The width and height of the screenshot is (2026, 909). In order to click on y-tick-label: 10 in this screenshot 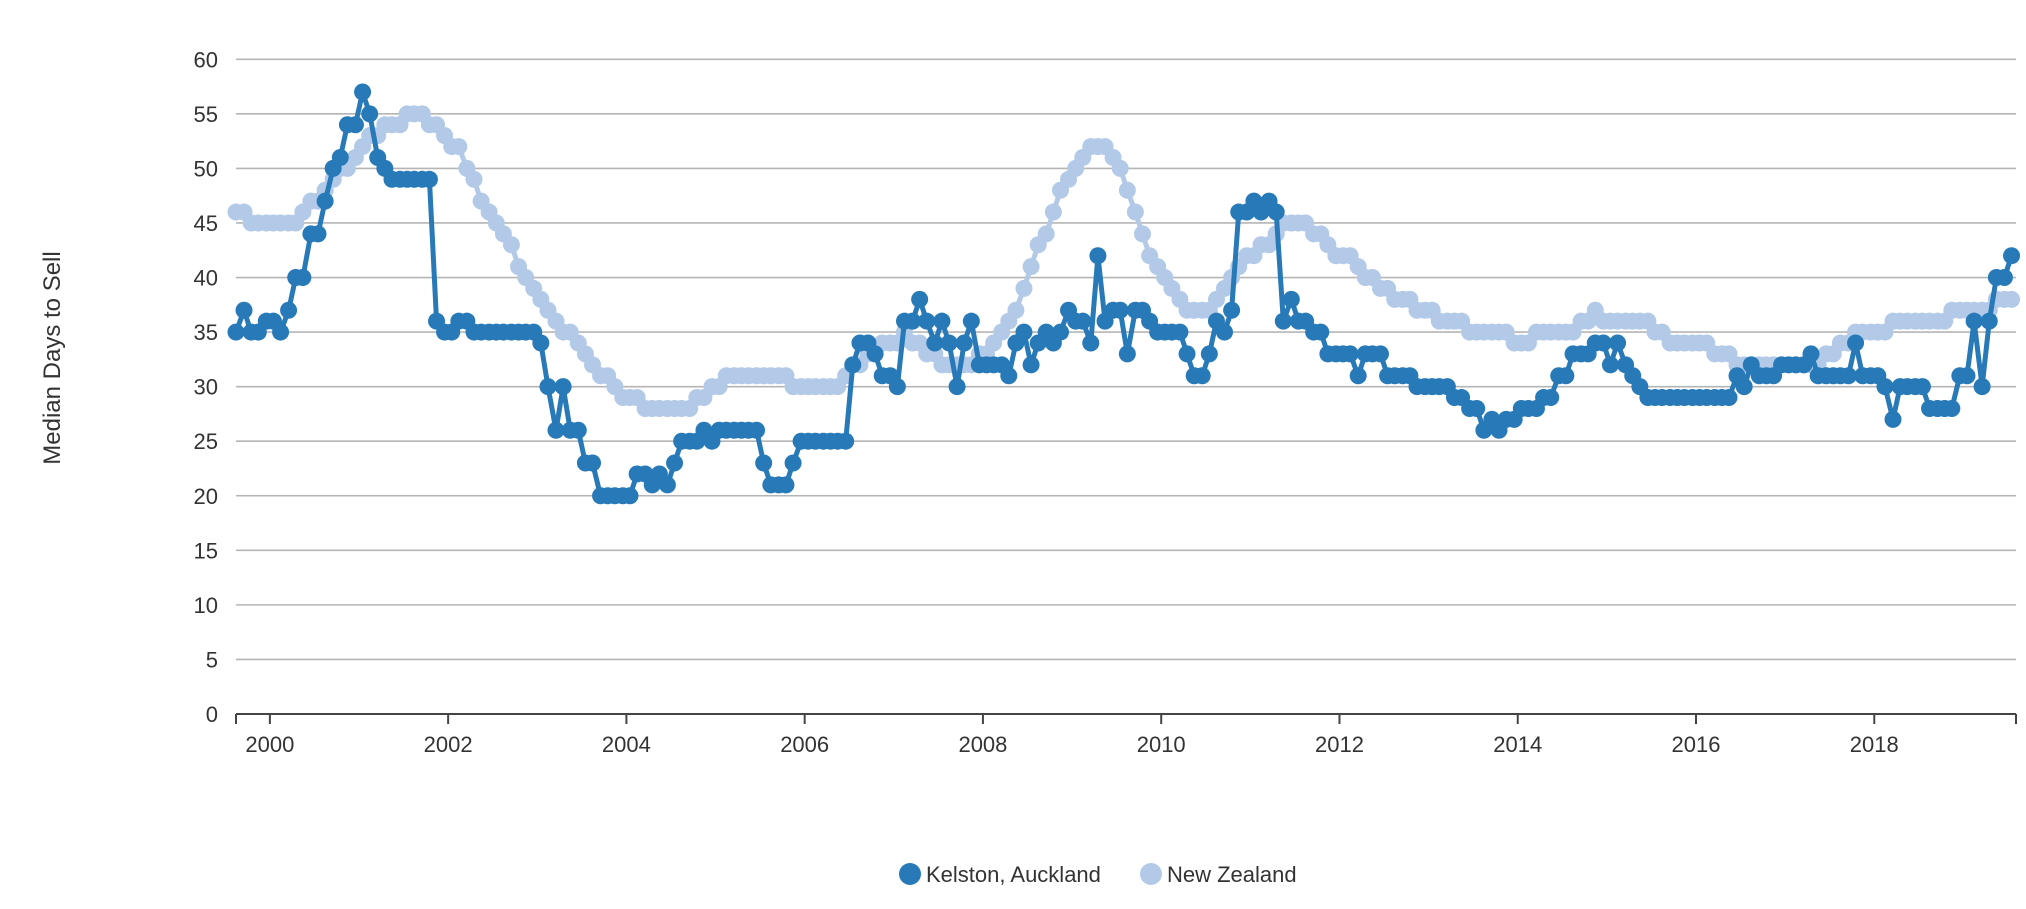, I will do `click(206, 605)`.